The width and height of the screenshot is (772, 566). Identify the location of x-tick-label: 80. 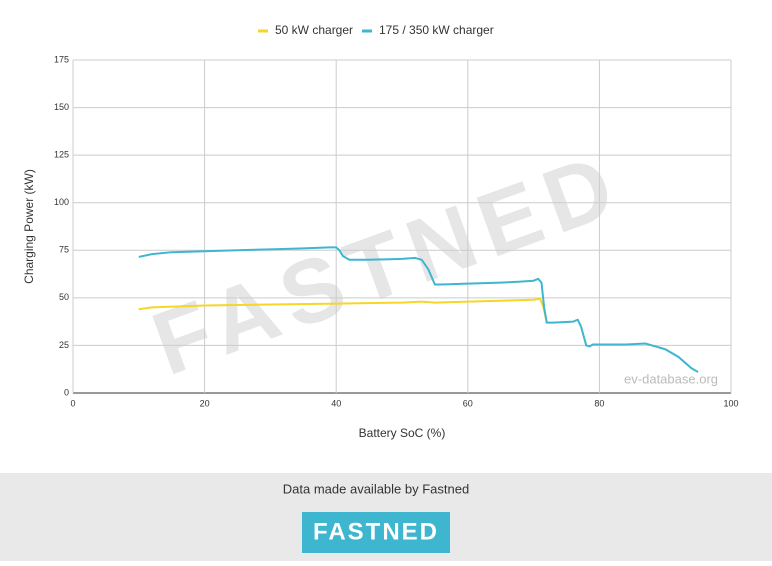
(599, 403).